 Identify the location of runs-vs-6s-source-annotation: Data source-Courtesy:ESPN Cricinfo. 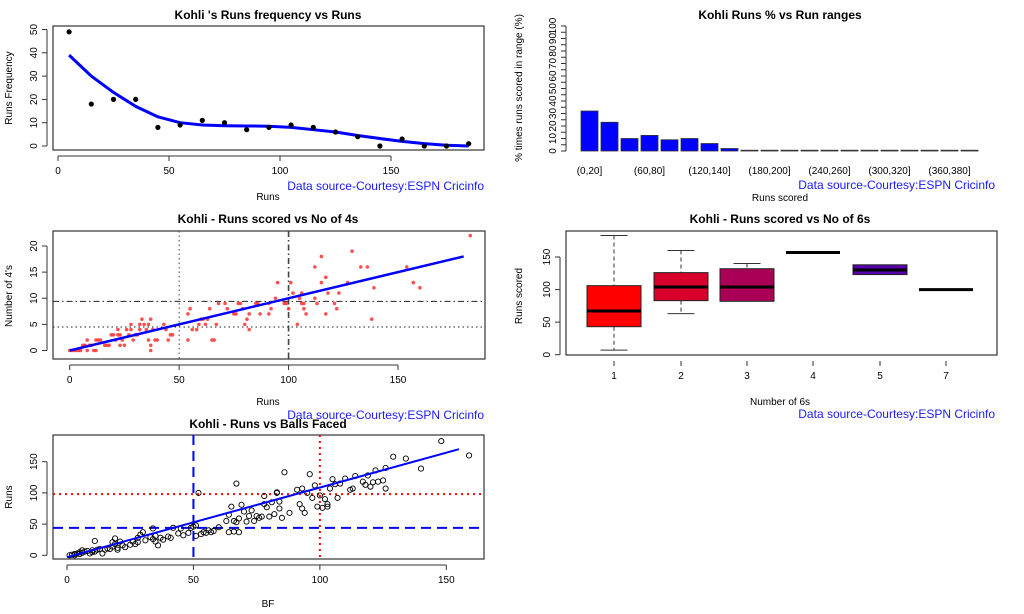
(896, 414).